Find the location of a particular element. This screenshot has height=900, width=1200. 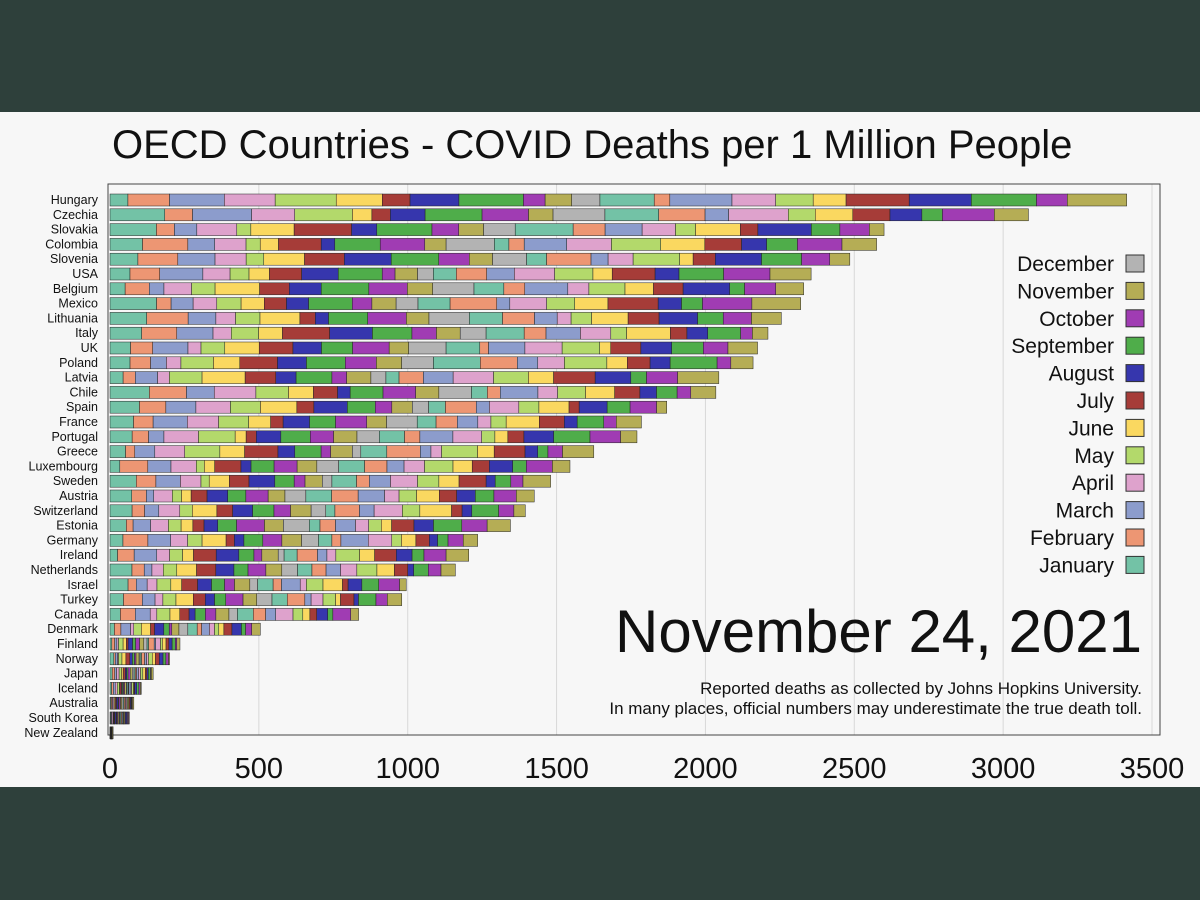

country-label: Estonia is located at coordinates (77, 526).